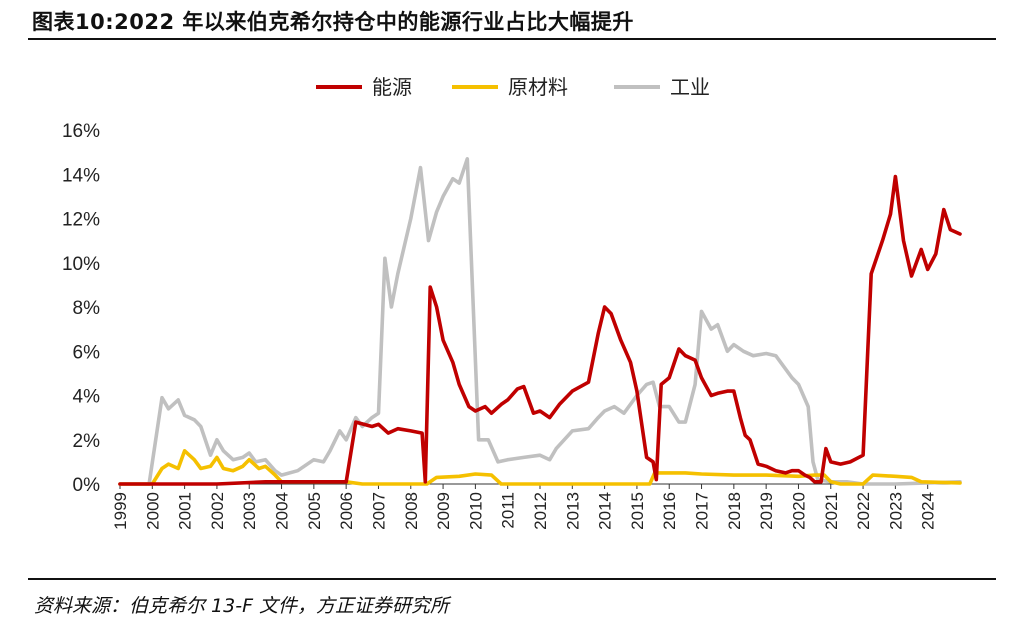 This screenshot has height=627, width=1024. Describe the element at coordinates (81, 175) in the screenshot. I see `y-tick-label: 14%` at that location.